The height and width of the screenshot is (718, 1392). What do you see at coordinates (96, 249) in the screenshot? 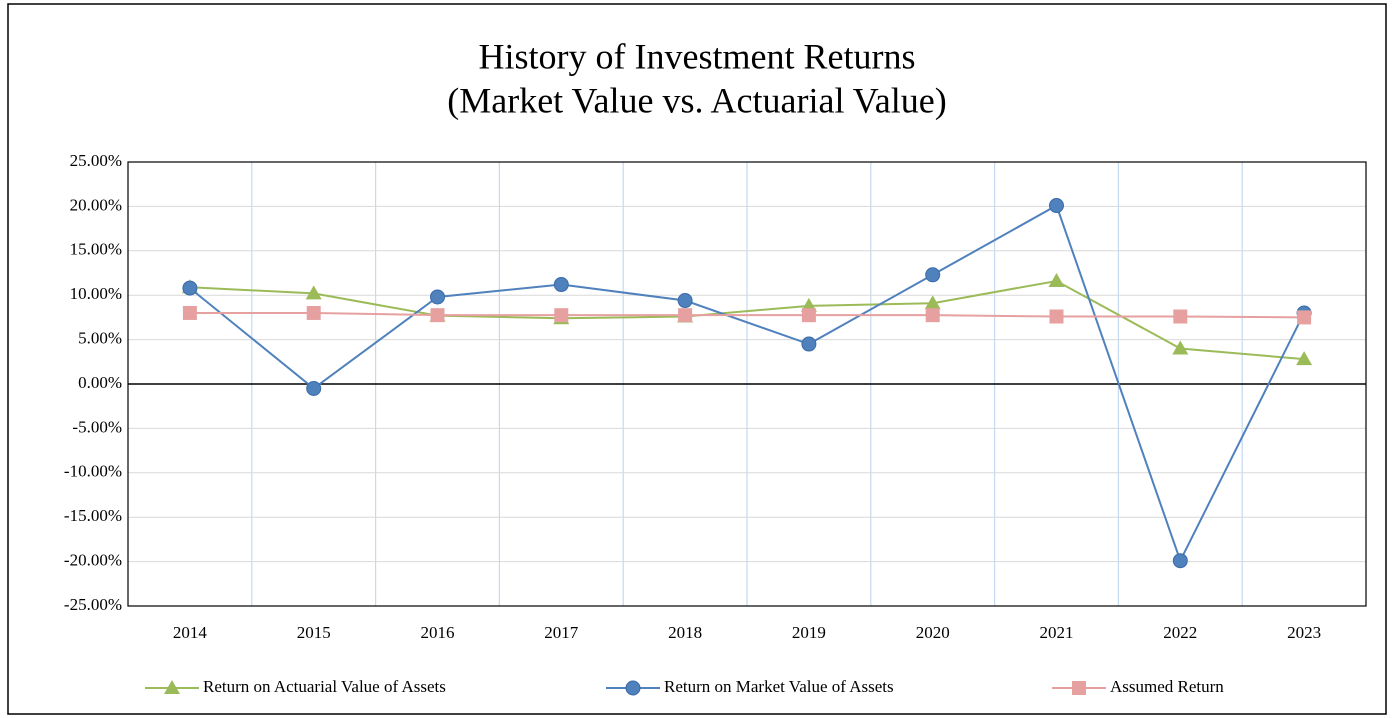
I see `y-tick-label: 15.00%` at bounding box center [96, 249].